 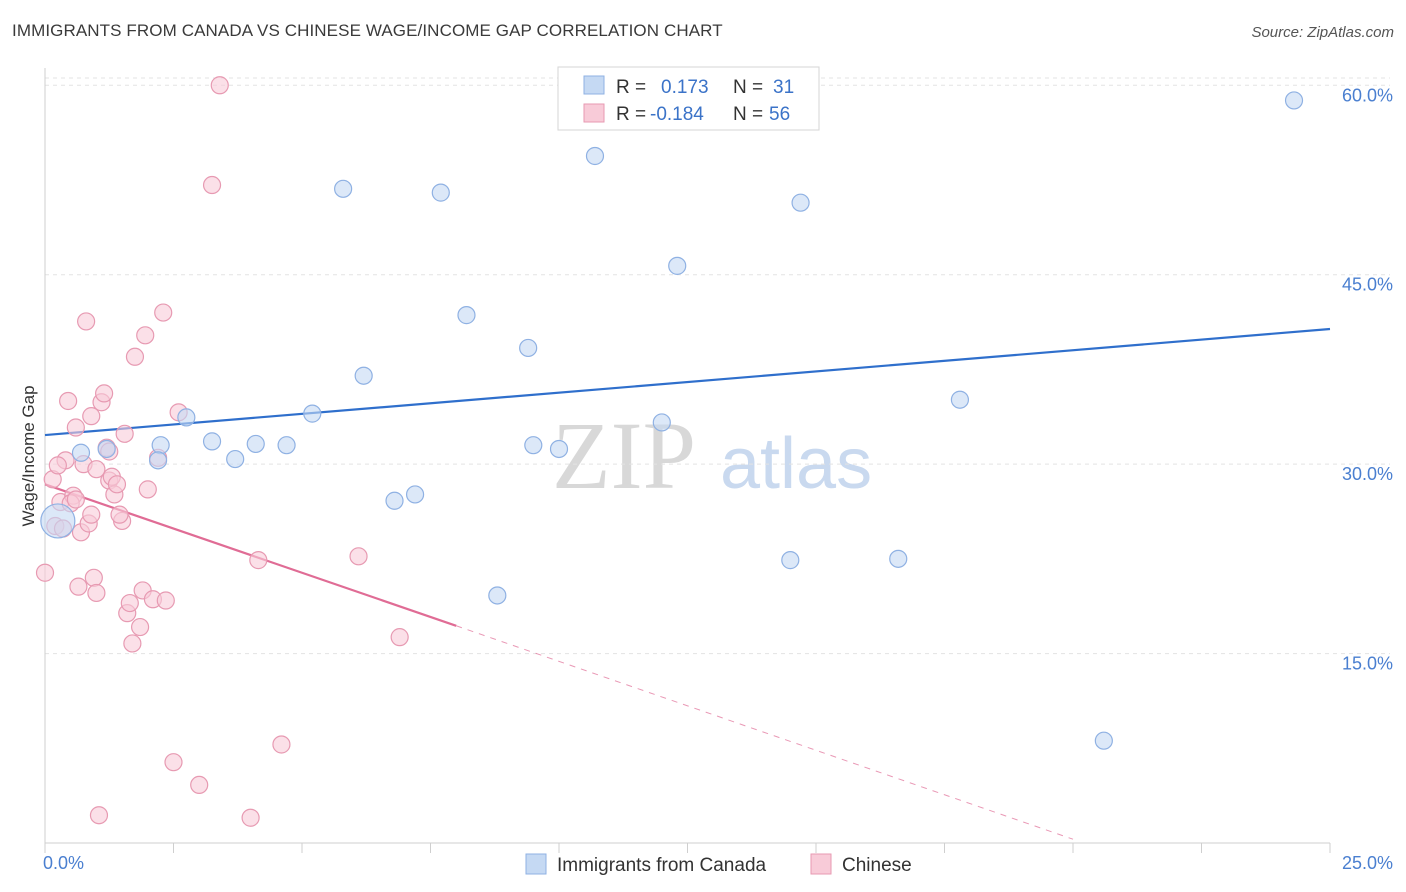 I want to click on legend-n-value-2: 56, so click(x=779, y=114).